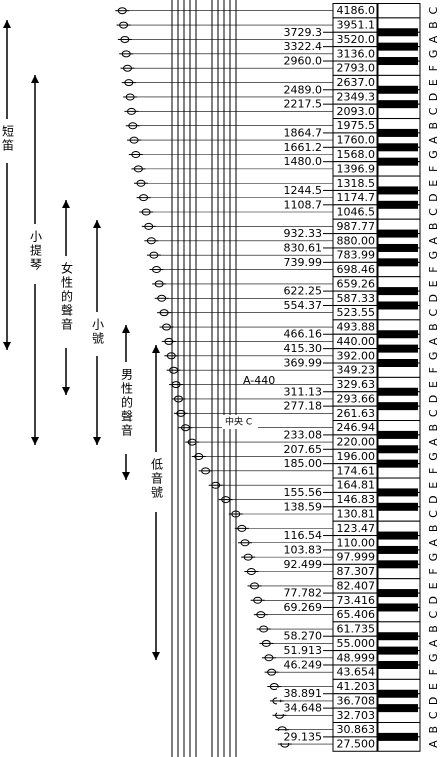  I want to click on white-key-frequency: 987.77, so click(356, 226).